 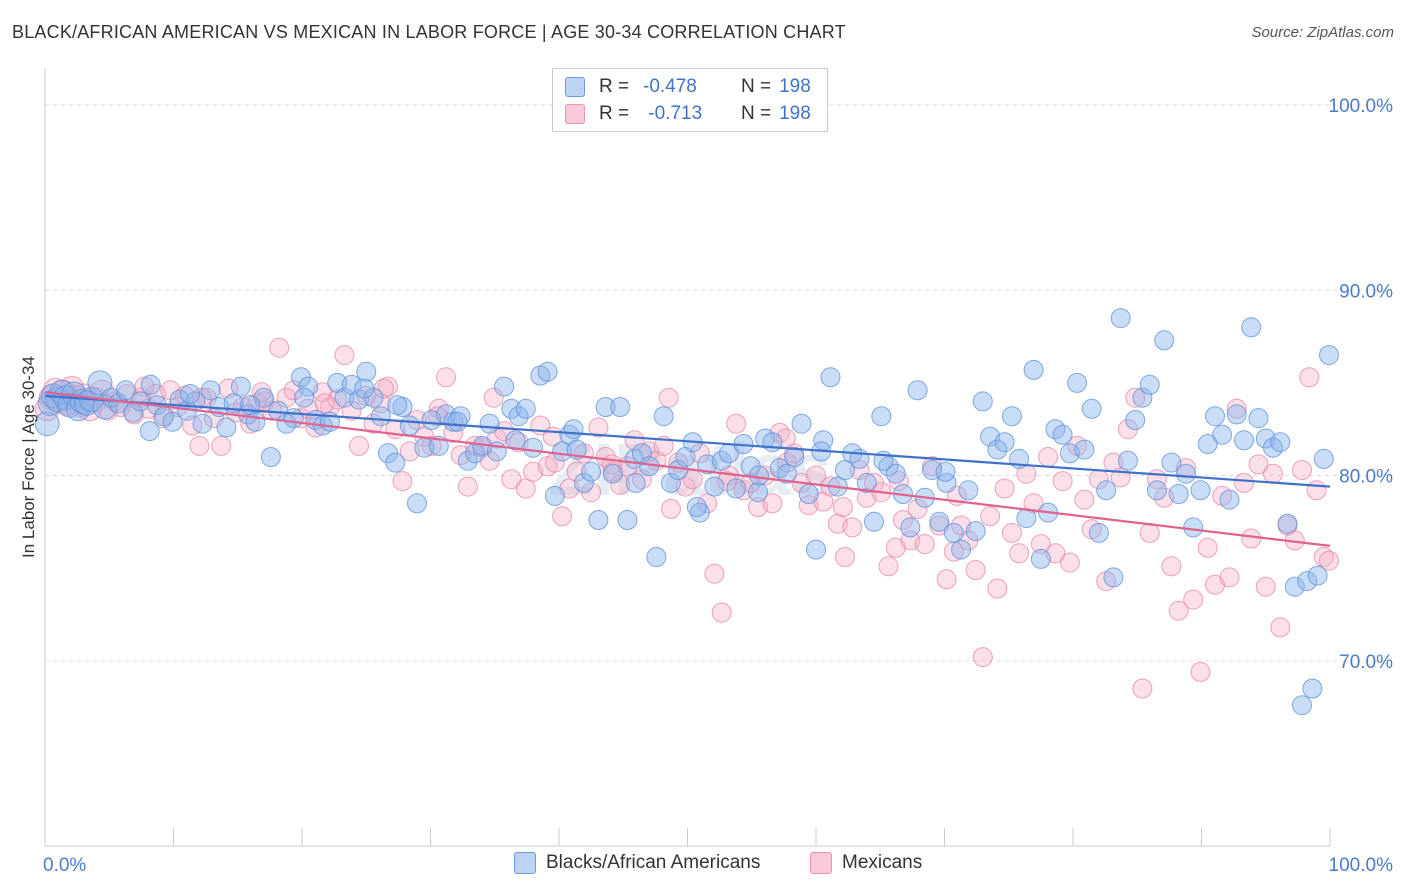 What do you see at coordinates (1366, 662) in the screenshot?
I see `y-tick-label-3: 70.0%` at bounding box center [1366, 662].